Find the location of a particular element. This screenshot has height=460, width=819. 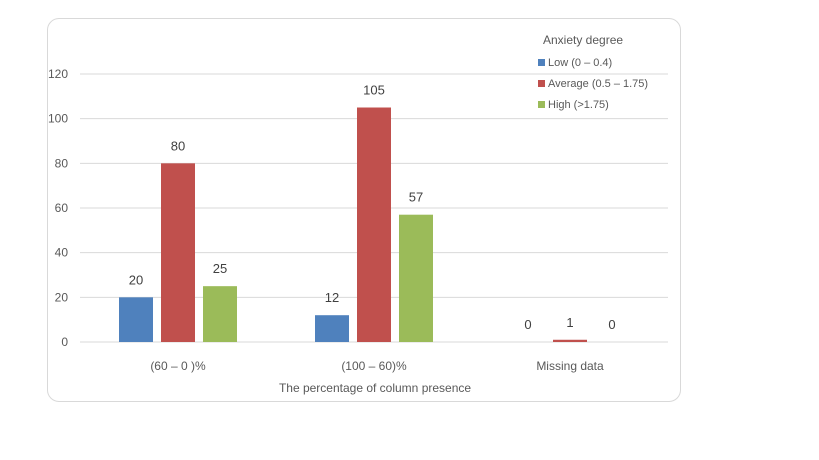

data-label: 20 is located at coordinates (136, 279).